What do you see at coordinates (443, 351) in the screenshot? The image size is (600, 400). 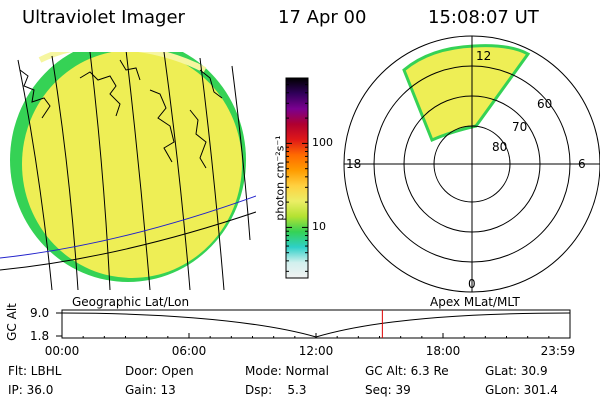 I see `timeline-xtick-label: 18:00` at bounding box center [443, 351].